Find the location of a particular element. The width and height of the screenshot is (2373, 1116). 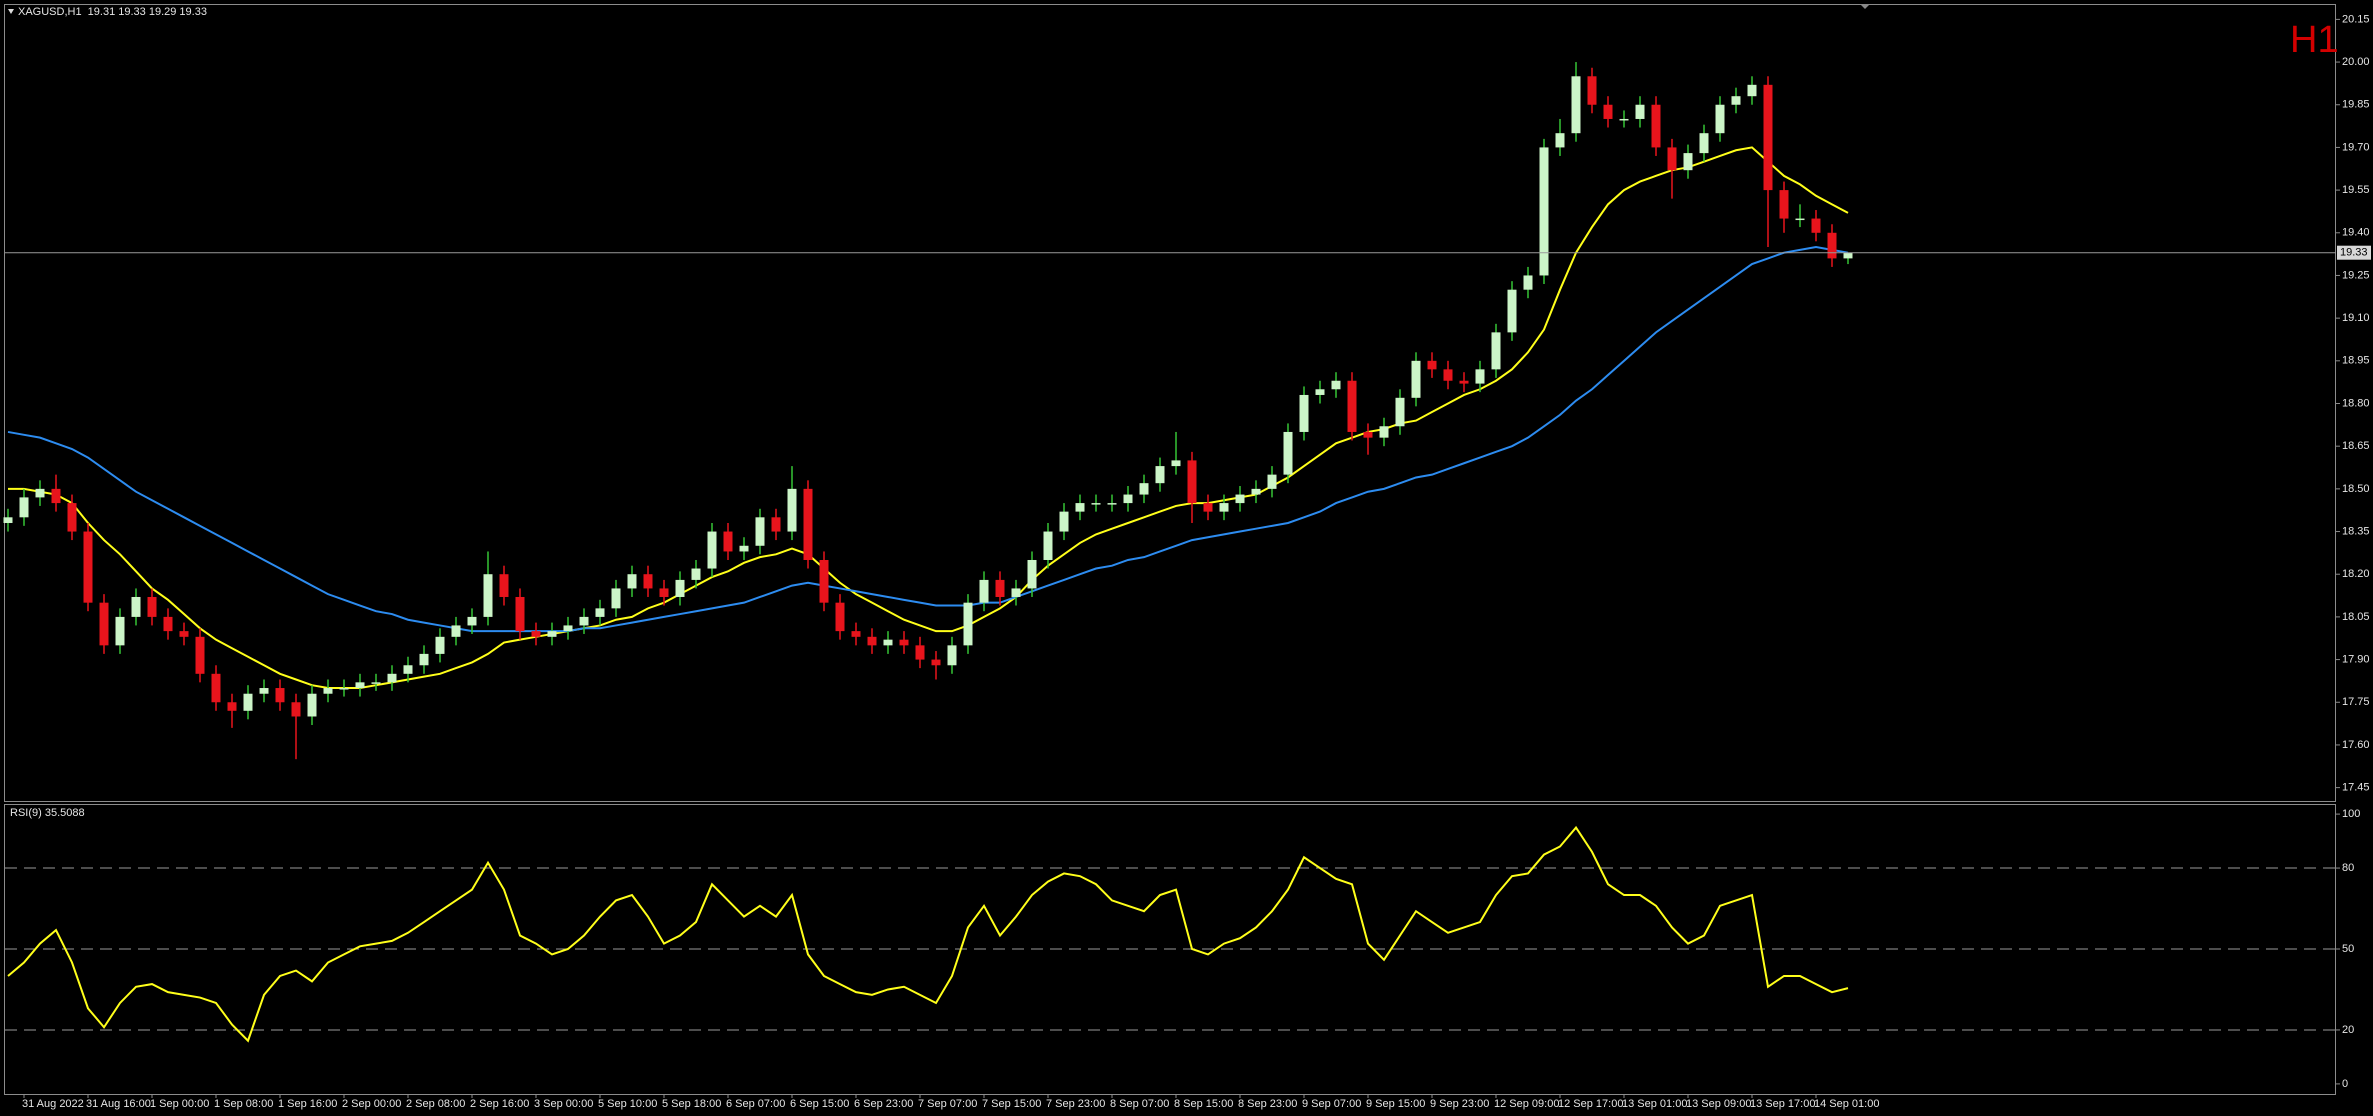

y-tick-label: 20.00 is located at coordinates (2356, 62).